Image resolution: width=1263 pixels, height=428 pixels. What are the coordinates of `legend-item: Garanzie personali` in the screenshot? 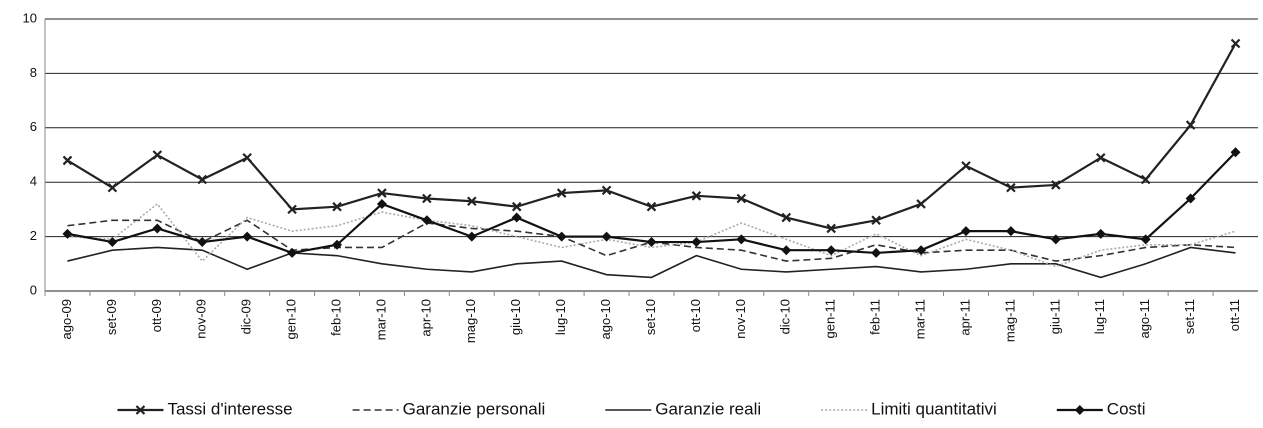 It's located at (449, 408).